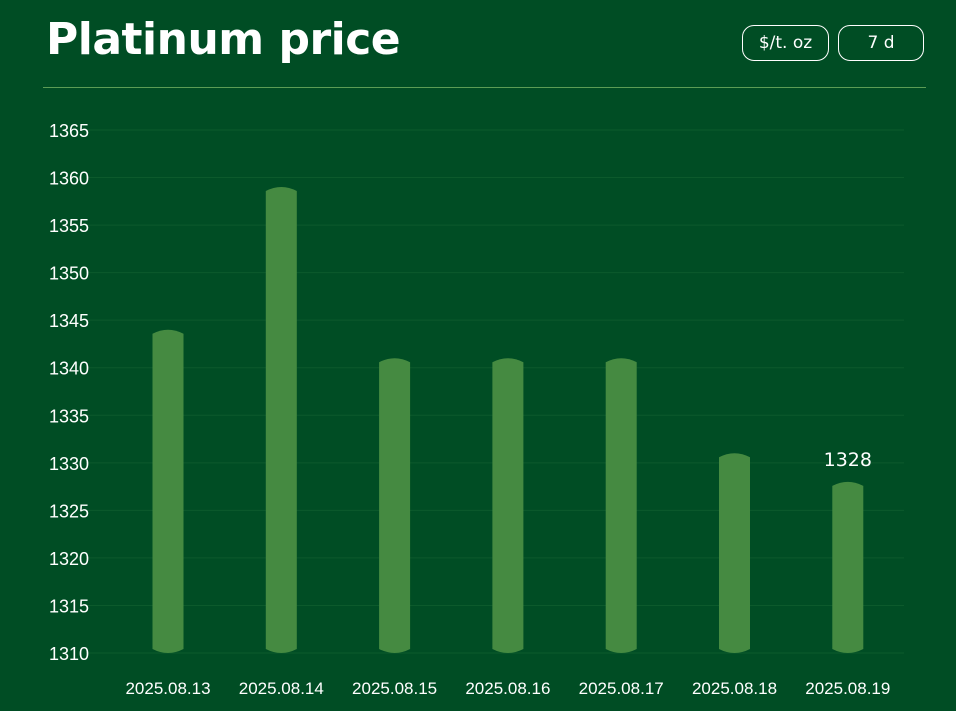  What do you see at coordinates (69, 654) in the screenshot?
I see `y-tick-label: 1310` at bounding box center [69, 654].